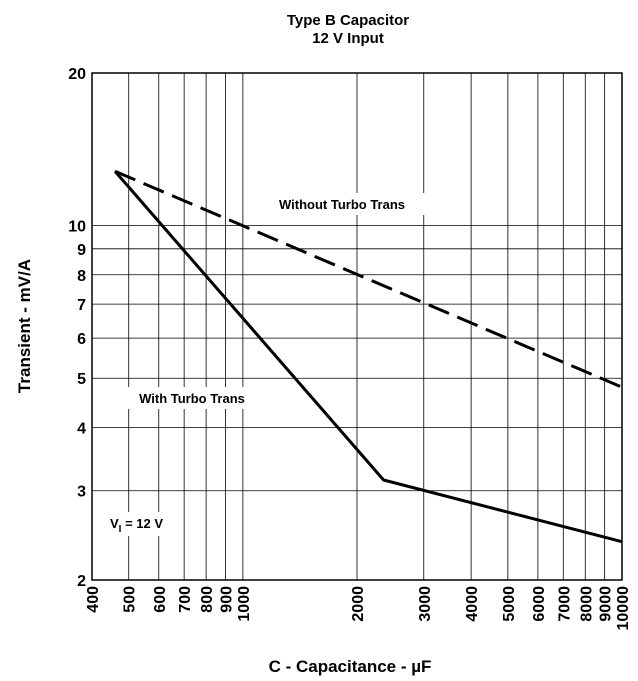 This screenshot has height=681, width=638. Describe the element at coordinates (130, 599) in the screenshot. I see `x-tick-label: 500` at that location.